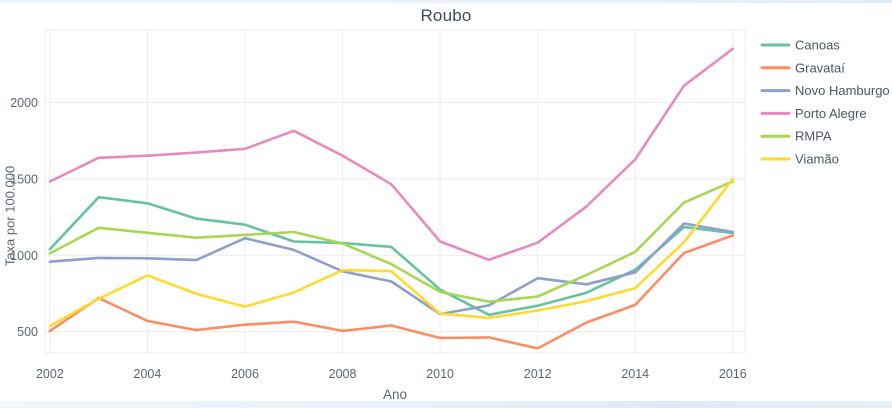 The image size is (892, 408). What do you see at coordinates (817, 159) in the screenshot?
I see `legend-label-viamao: Viamão` at bounding box center [817, 159].